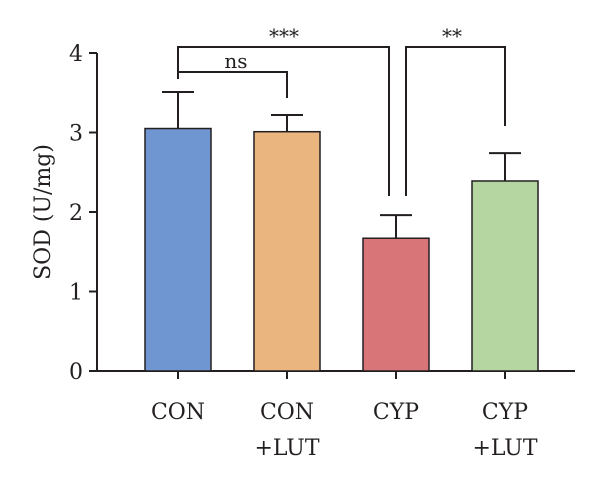 The height and width of the screenshot is (480, 600). Describe the element at coordinates (76, 213) in the screenshot. I see `y-tick-label: 2` at that location.